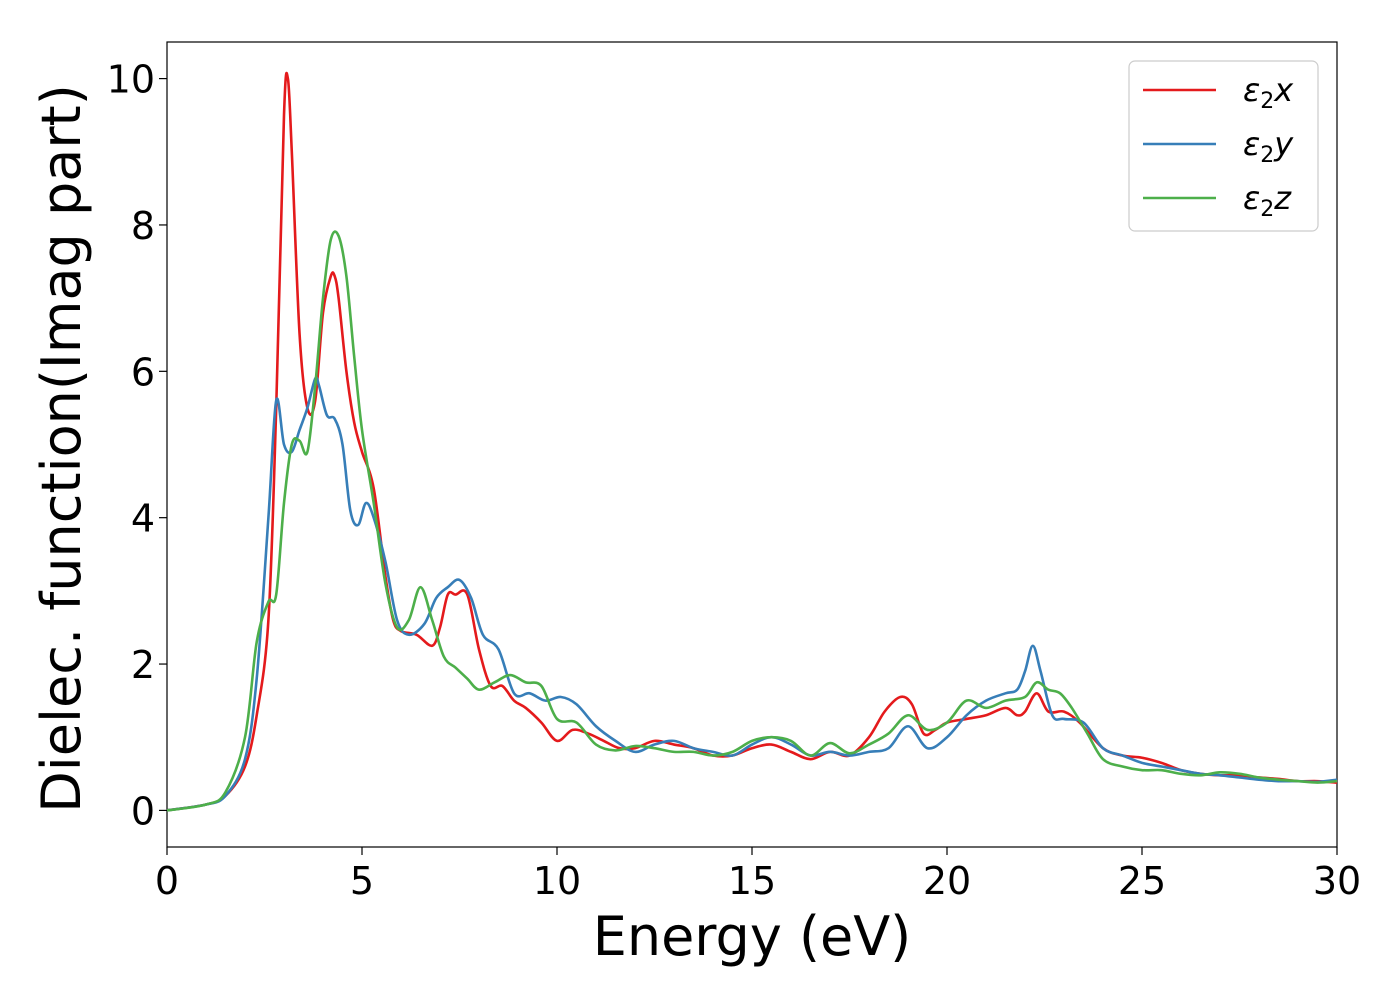 This screenshot has height=1000, width=1400. I want to click on x-tick-label: 30, so click(1337, 881).